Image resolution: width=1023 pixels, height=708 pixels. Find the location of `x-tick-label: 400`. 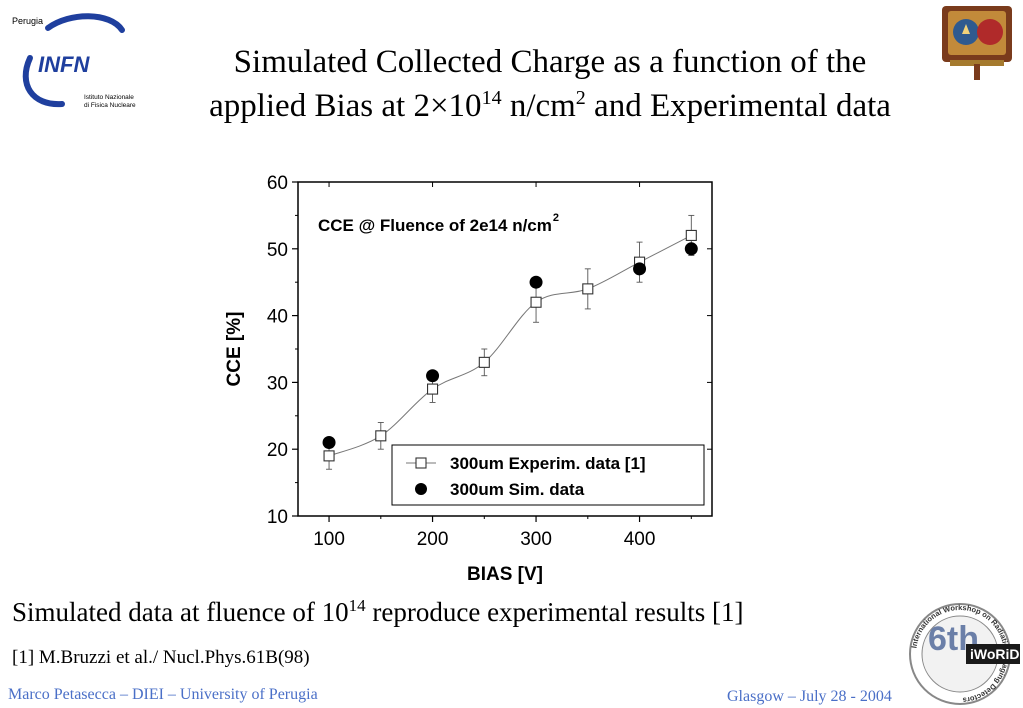

x-tick-label: 400 is located at coordinates (640, 539).